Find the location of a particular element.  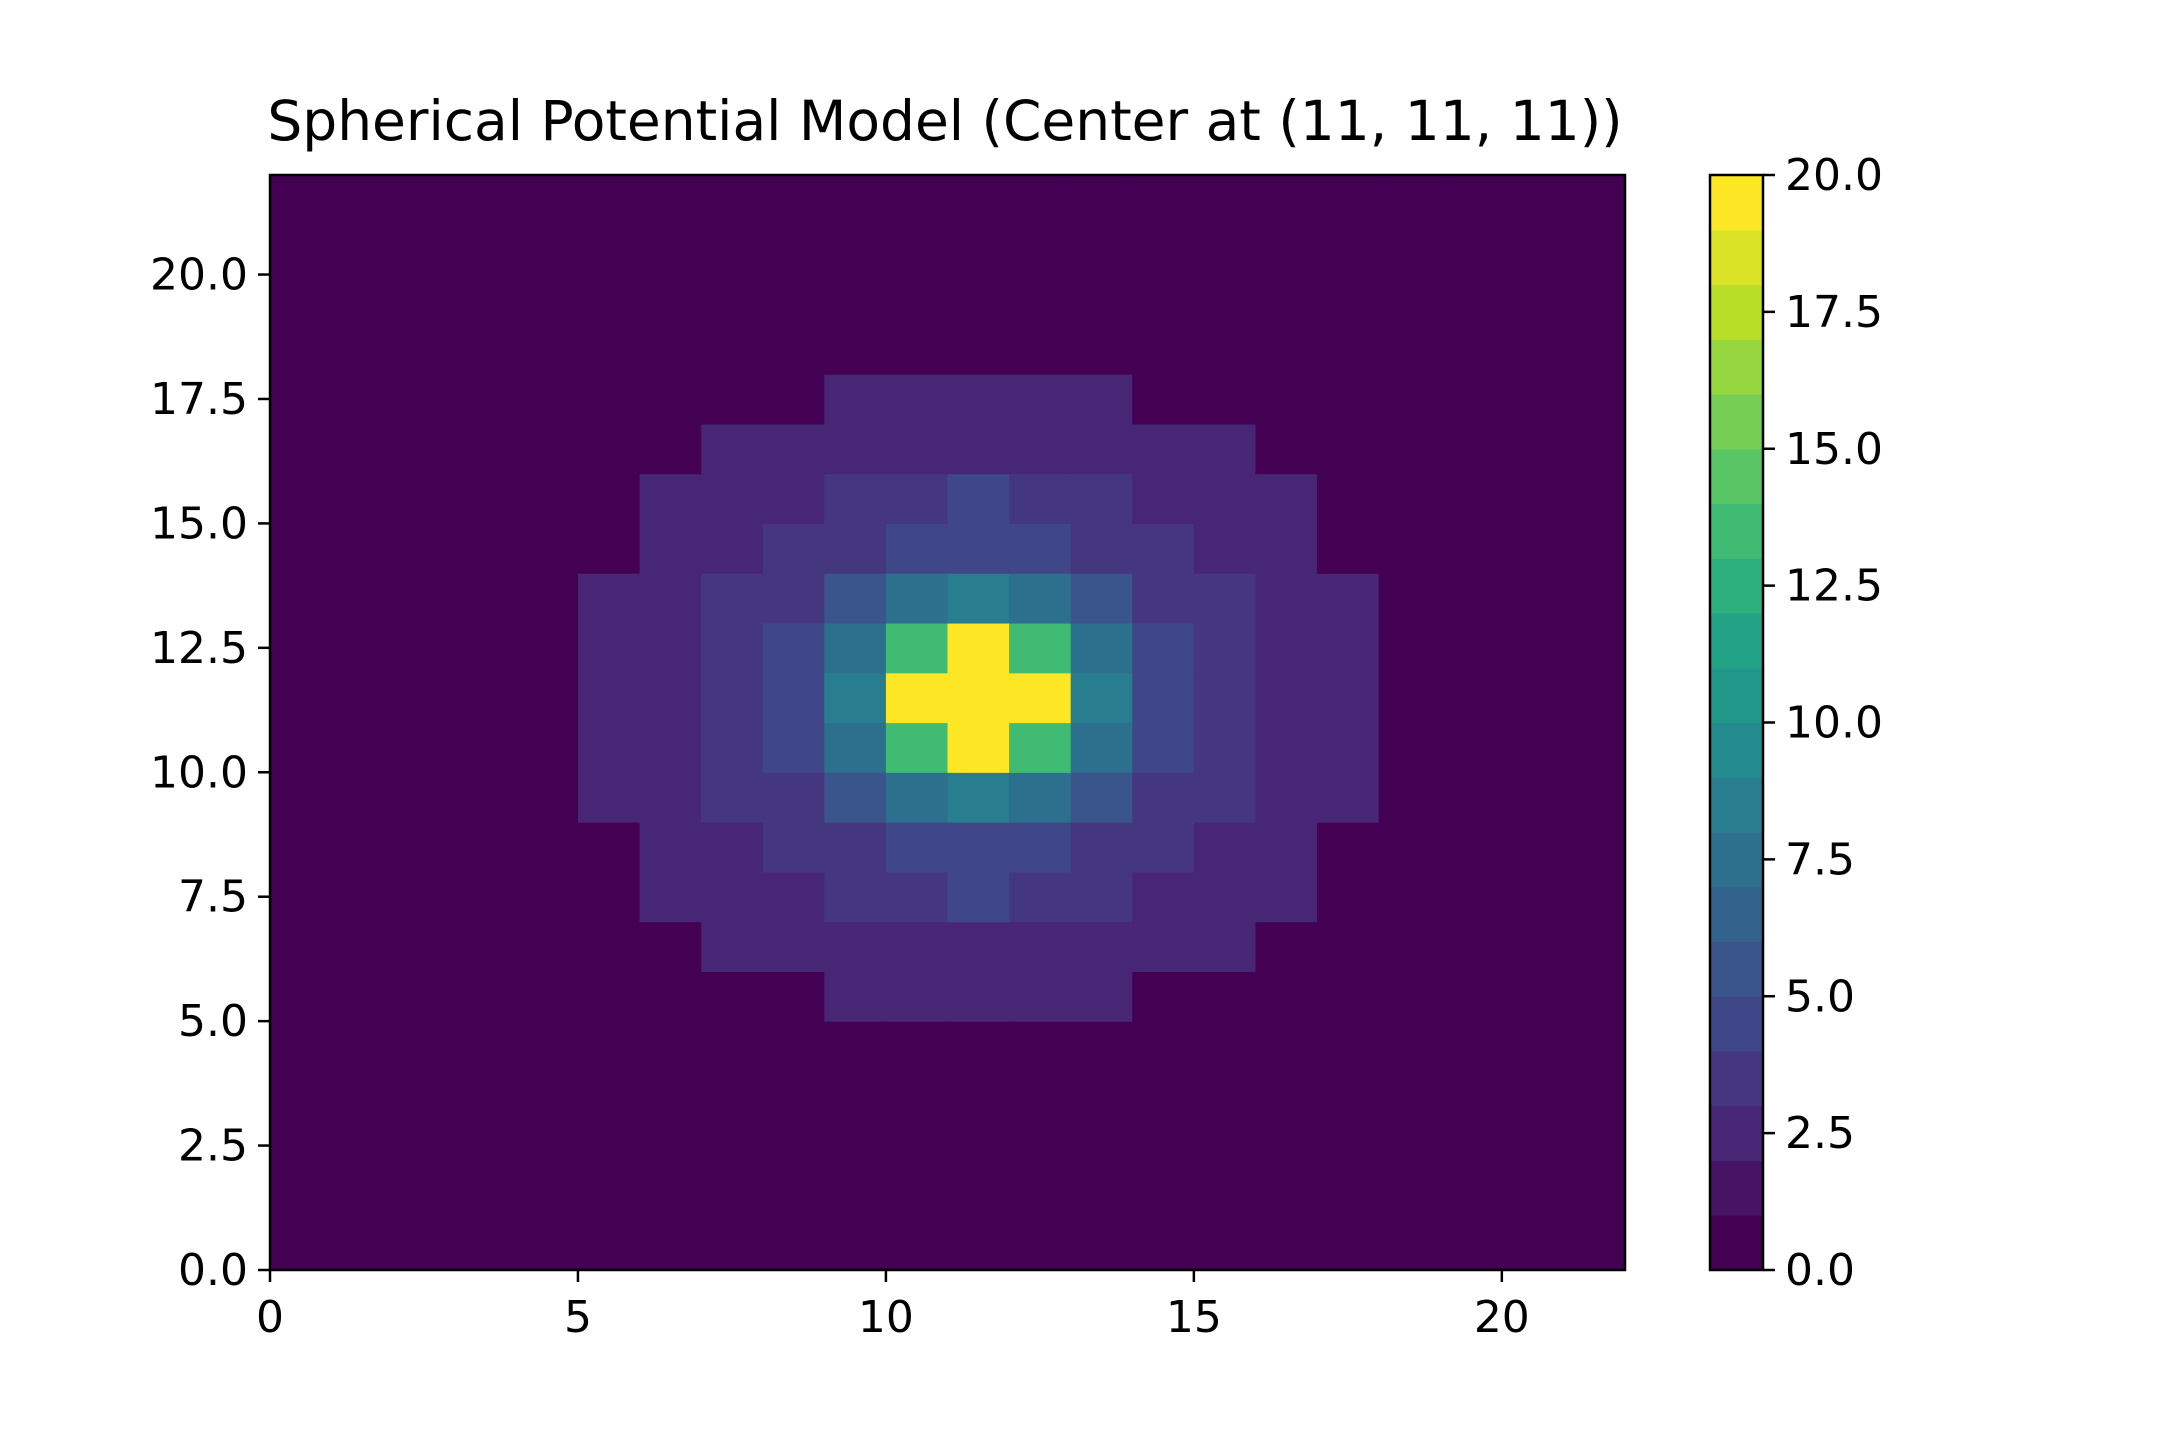

colorbar-tick-label: 17.5 is located at coordinates (1834, 312).